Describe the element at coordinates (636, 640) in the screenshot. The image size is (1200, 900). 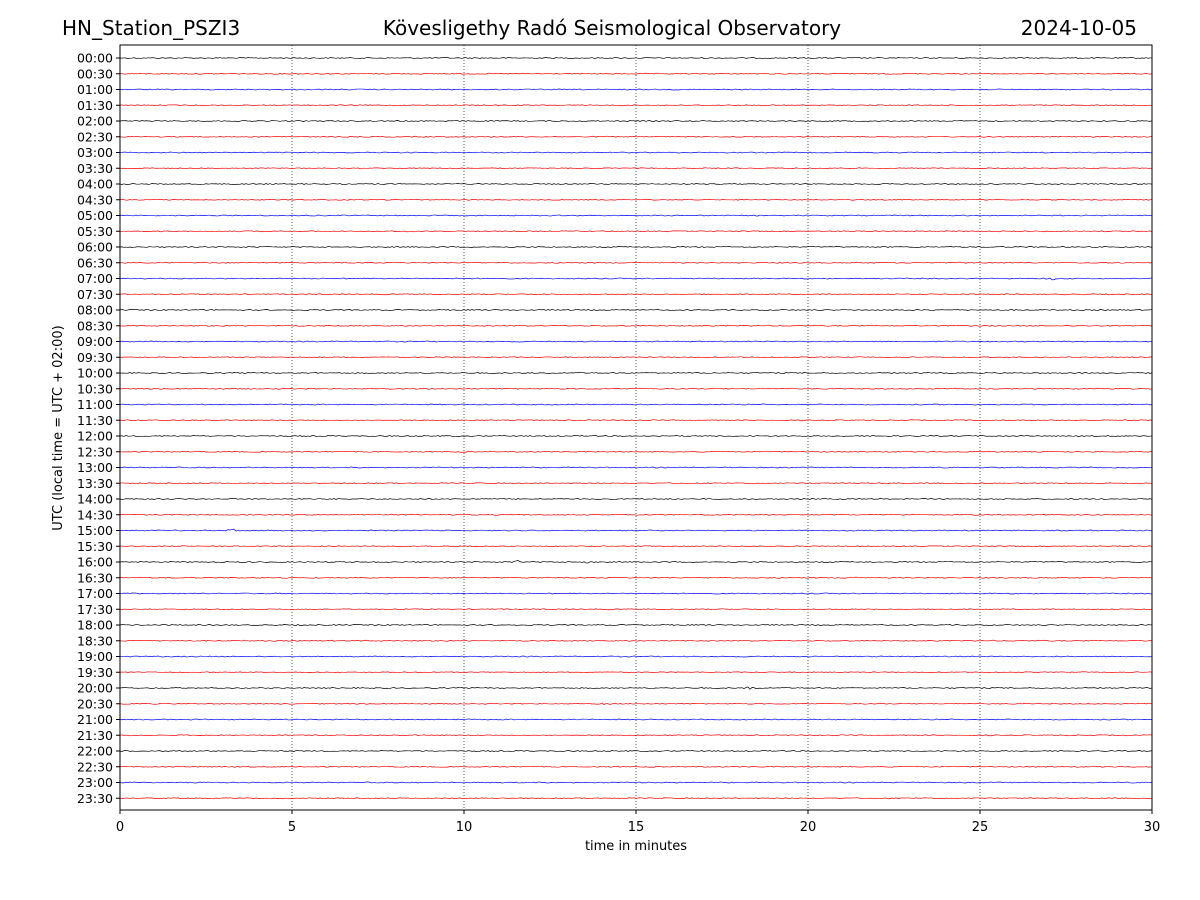
I see `trace-18:30` at that location.